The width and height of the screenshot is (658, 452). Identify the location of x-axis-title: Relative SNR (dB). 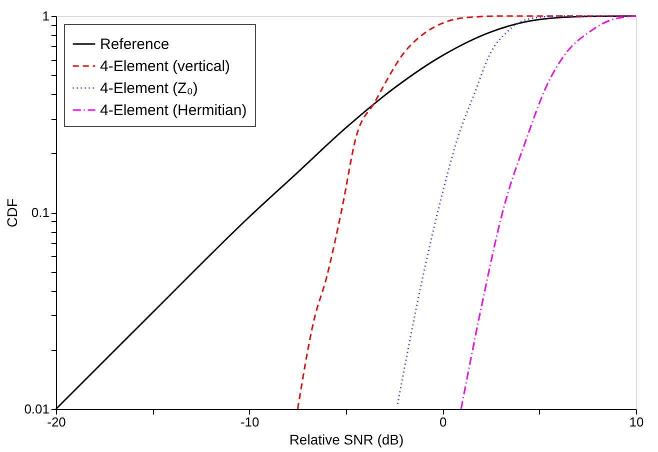
(346, 440).